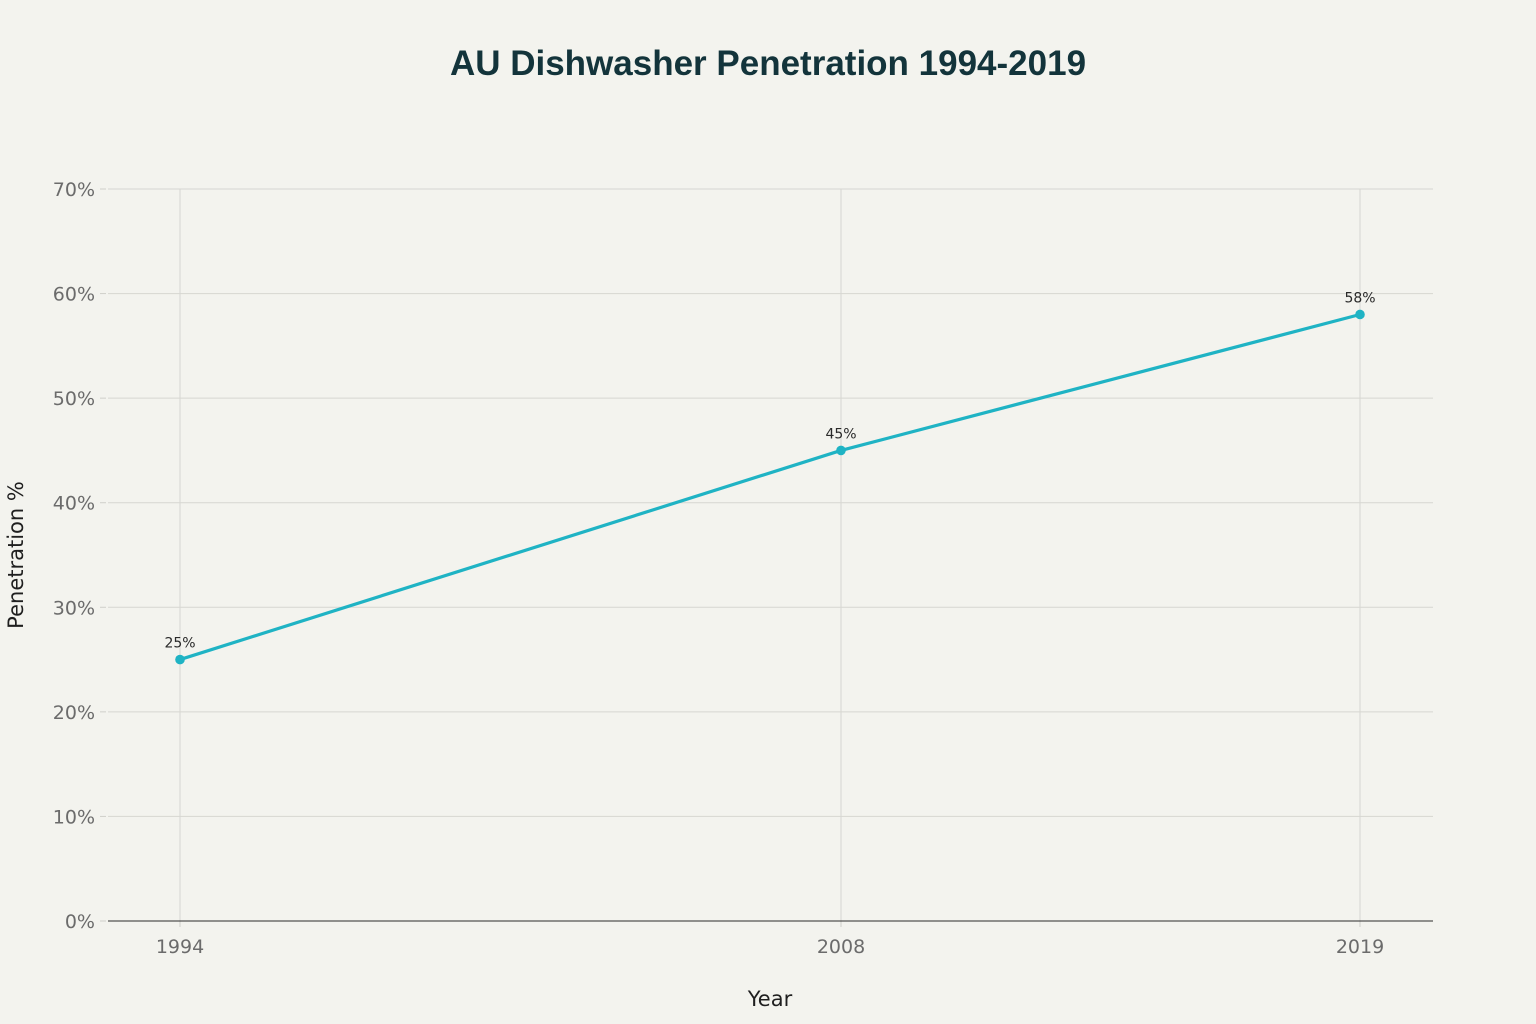 This screenshot has width=1536, height=1024. I want to click on y-tick-label: 50%, so click(74, 399).